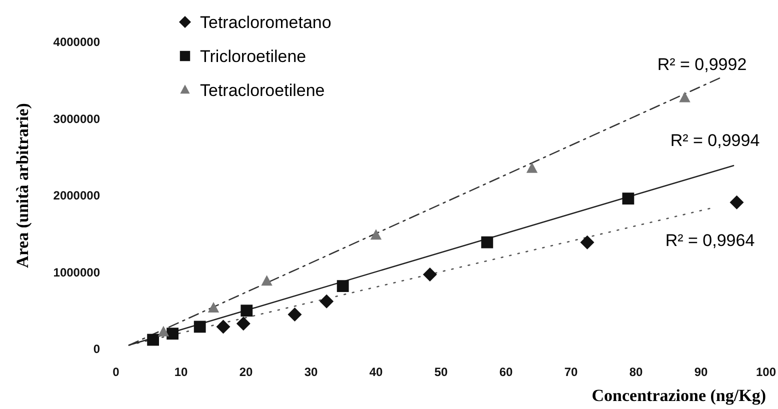  What do you see at coordinates (710, 240) in the screenshot?
I see `annotation: R² = 0,9964` at bounding box center [710, 240].